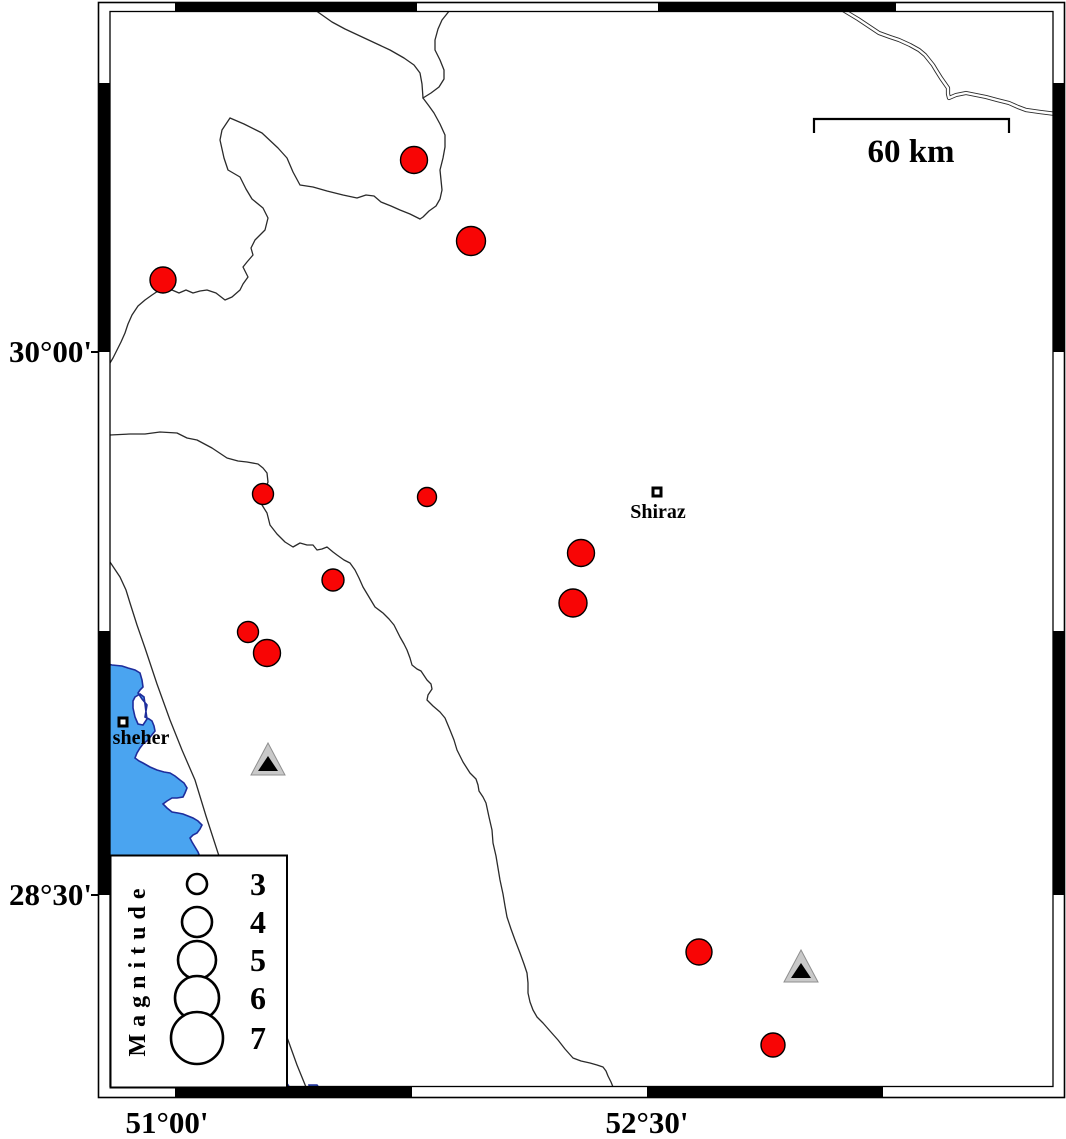  I want to click on boundary-curve-descending, so click(432, 158).